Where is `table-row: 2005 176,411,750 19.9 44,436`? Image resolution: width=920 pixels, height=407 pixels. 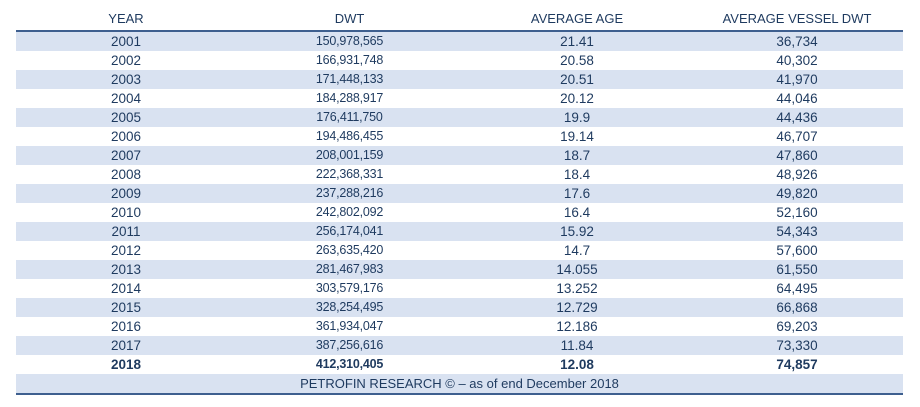
table-row: 2005 176,411,750 19.9 44,436 is located at coordinates (459, 117).